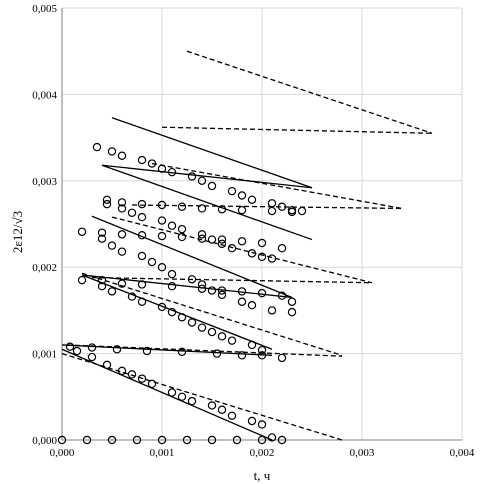 The height and width of the screenshot is (484, 489). Describe the element at coordinates (44, 9) in the screenshot. I see `y-tick-label: 0,005` at that location.